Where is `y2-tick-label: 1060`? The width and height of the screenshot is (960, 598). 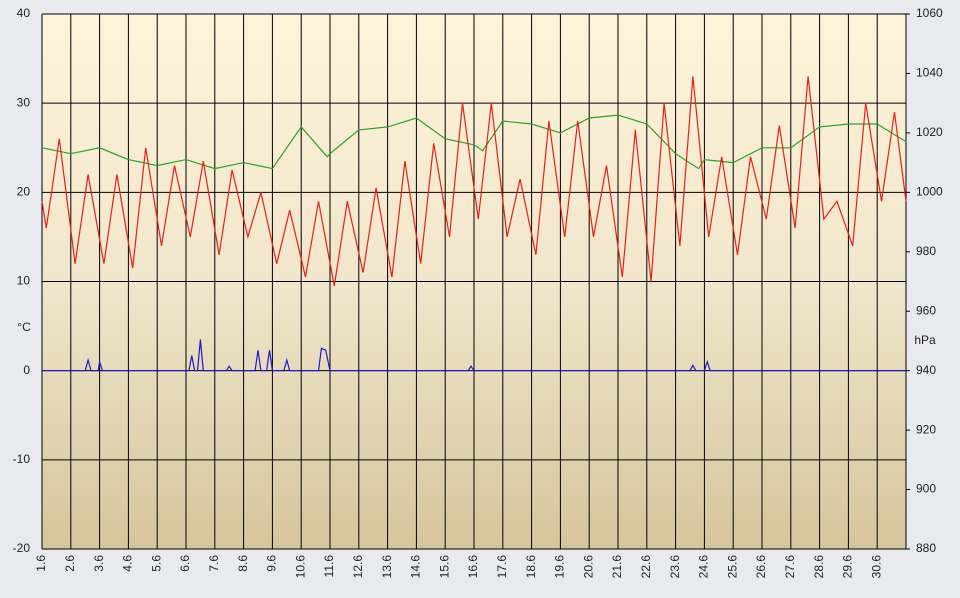
y2-tick-label: 1060 is located at coordinates (929, 13).